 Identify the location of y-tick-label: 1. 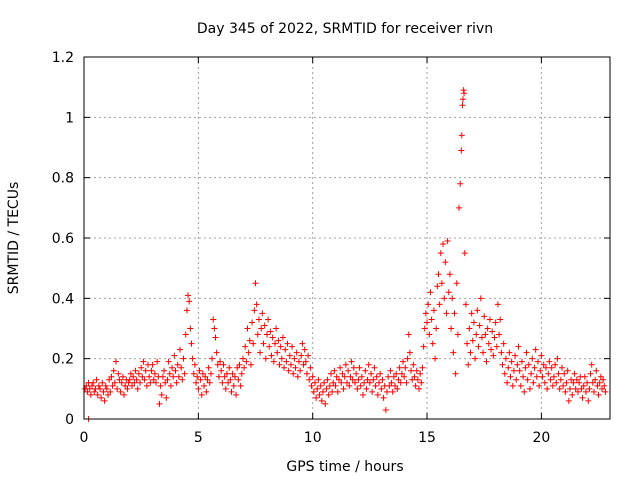
(69, 118).